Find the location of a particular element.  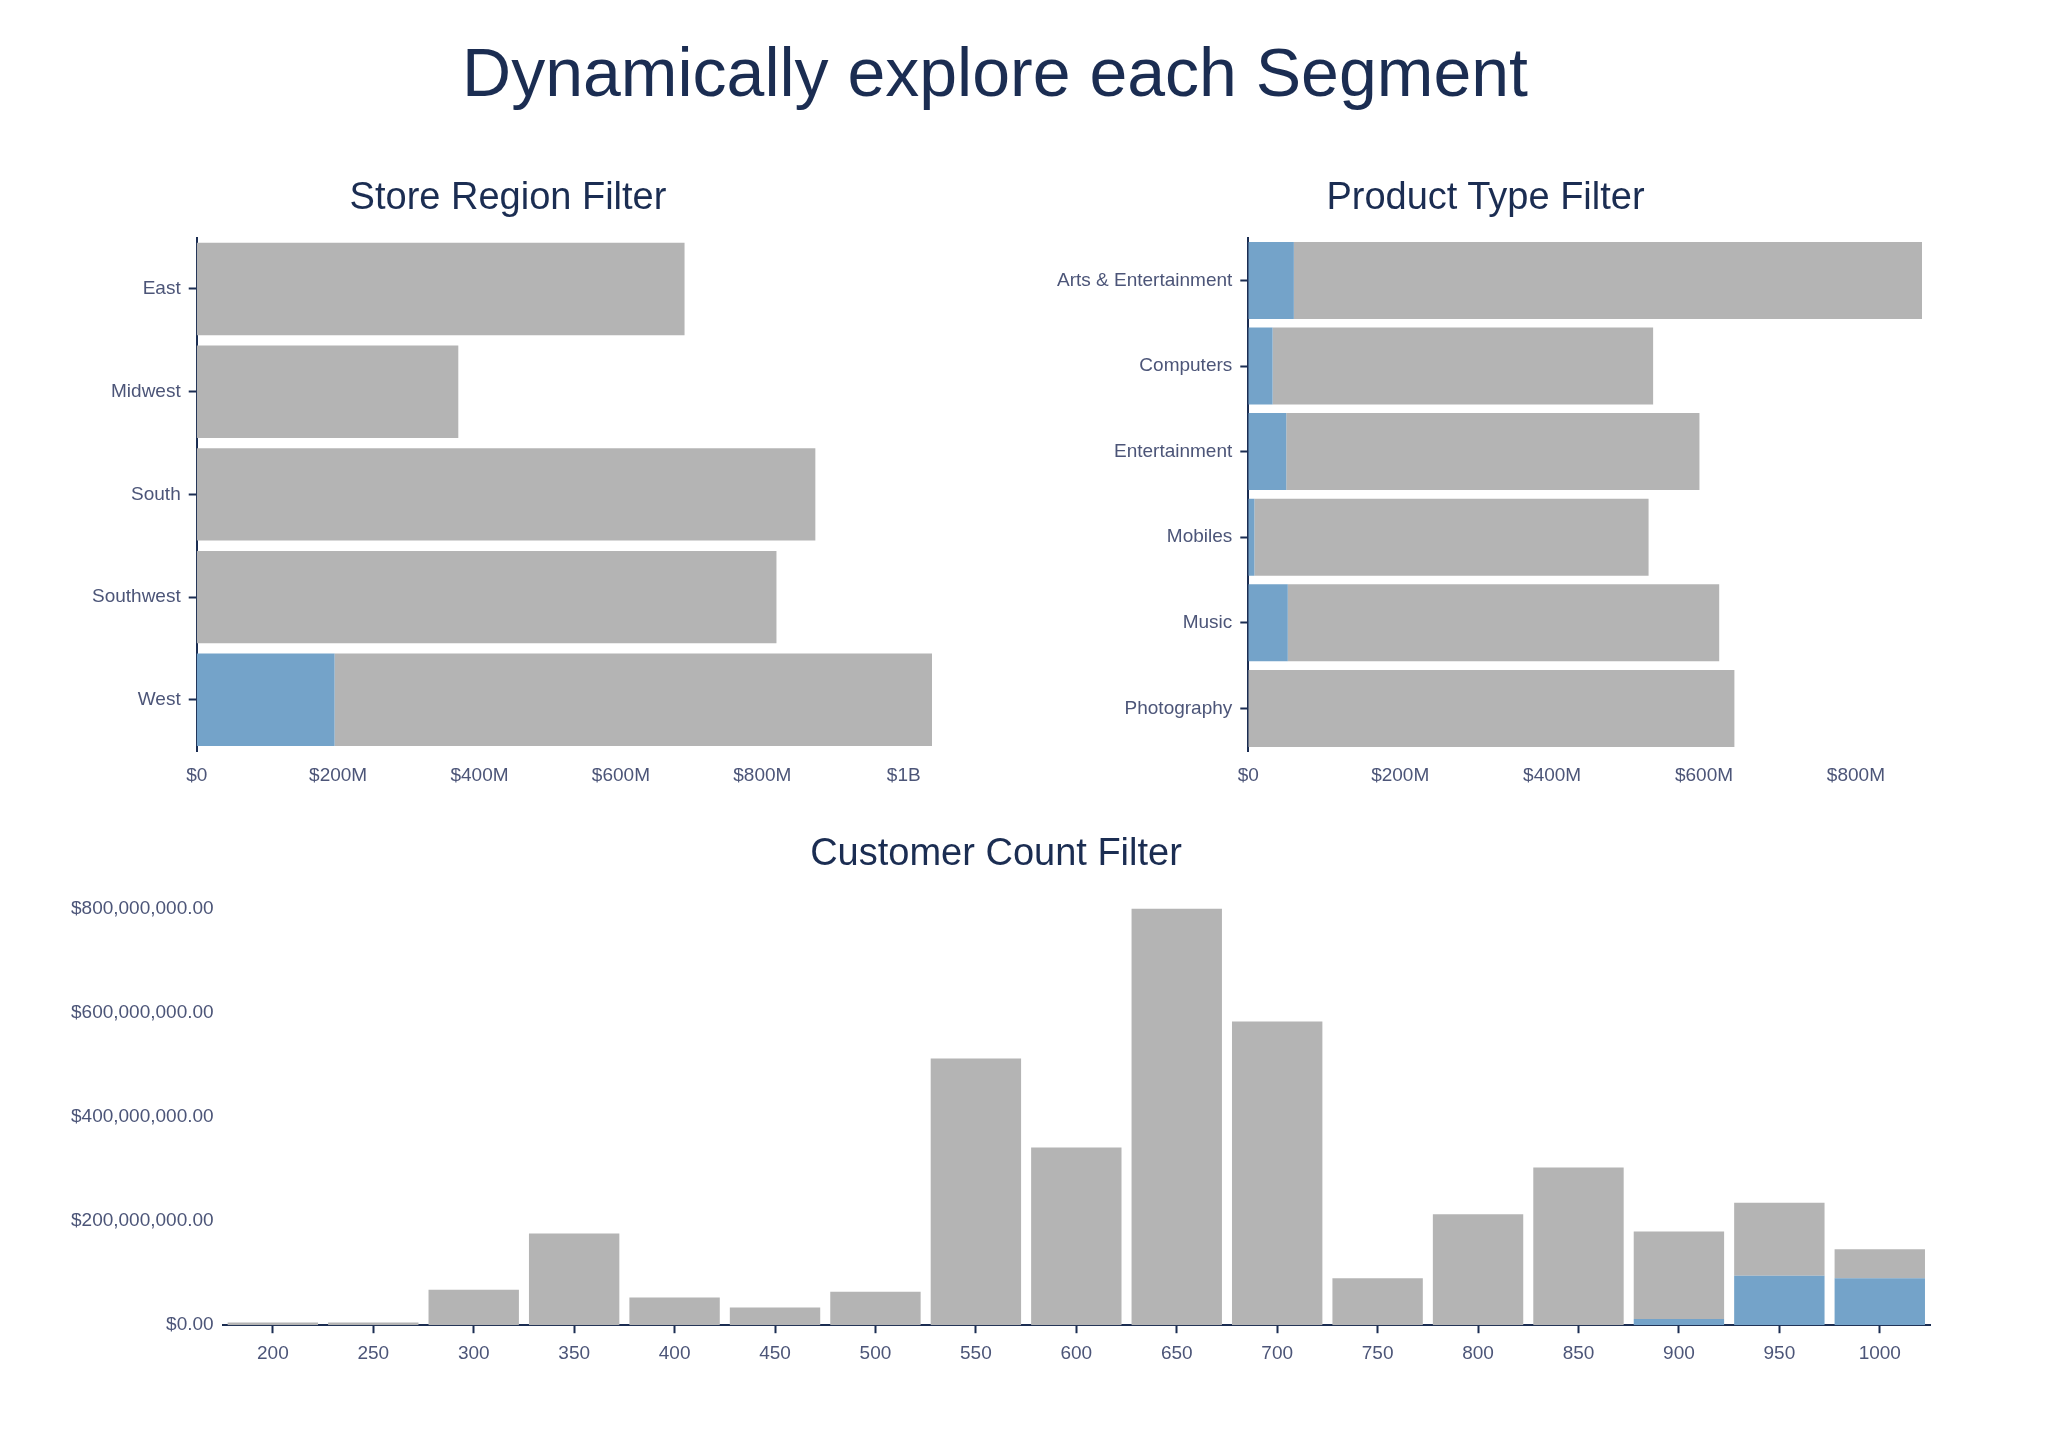

y-tick-label: South is located at coordinates (156, 493).